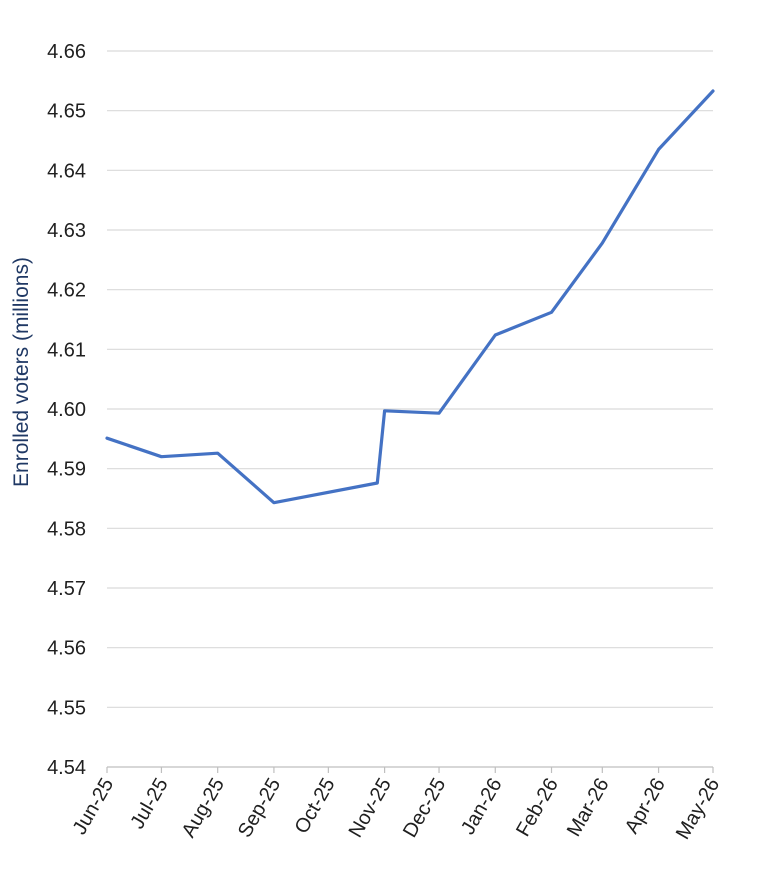  I want to click on x-tick-label: Aug-25, so click(203, 808).